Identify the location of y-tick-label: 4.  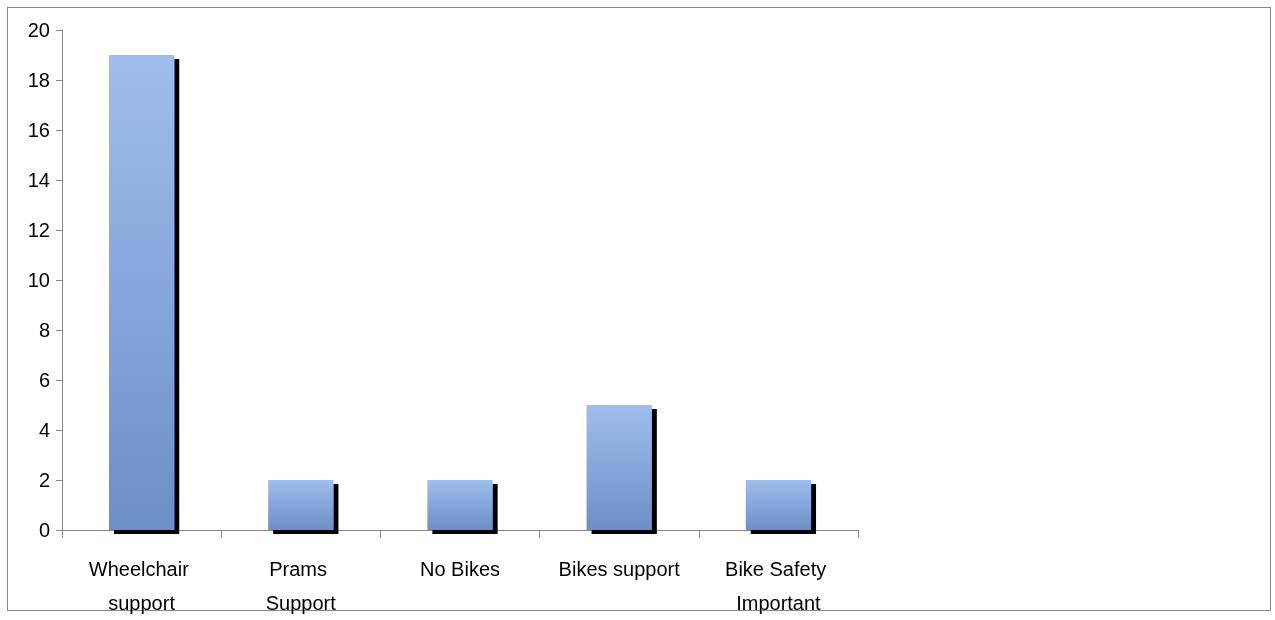
(44, 430).